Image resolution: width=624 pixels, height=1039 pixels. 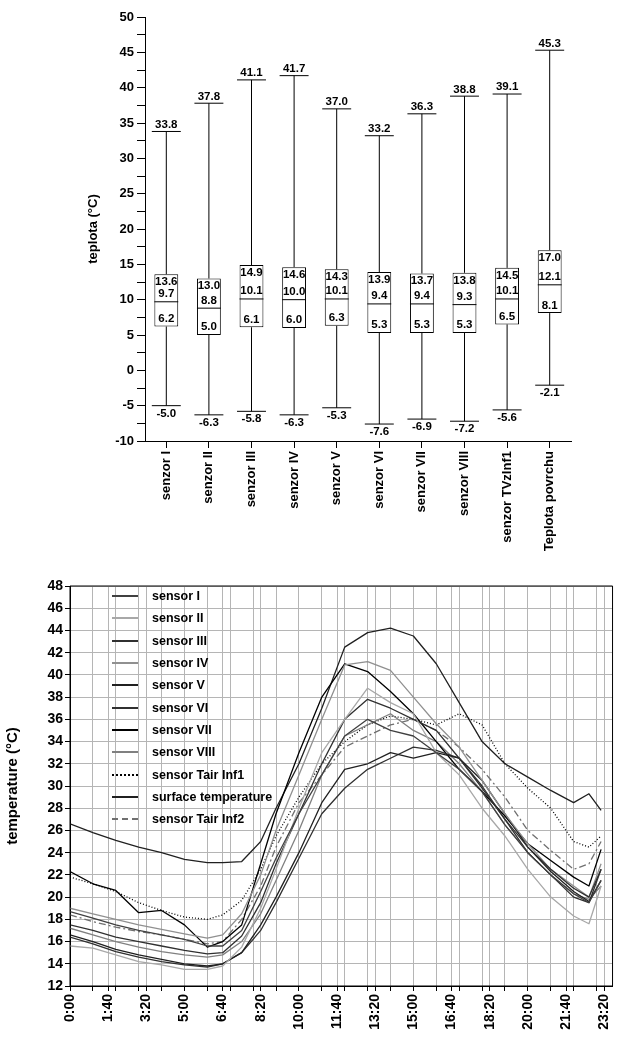 I want to click on x-tick-label: 11:40, so click(x=335, y=1011).